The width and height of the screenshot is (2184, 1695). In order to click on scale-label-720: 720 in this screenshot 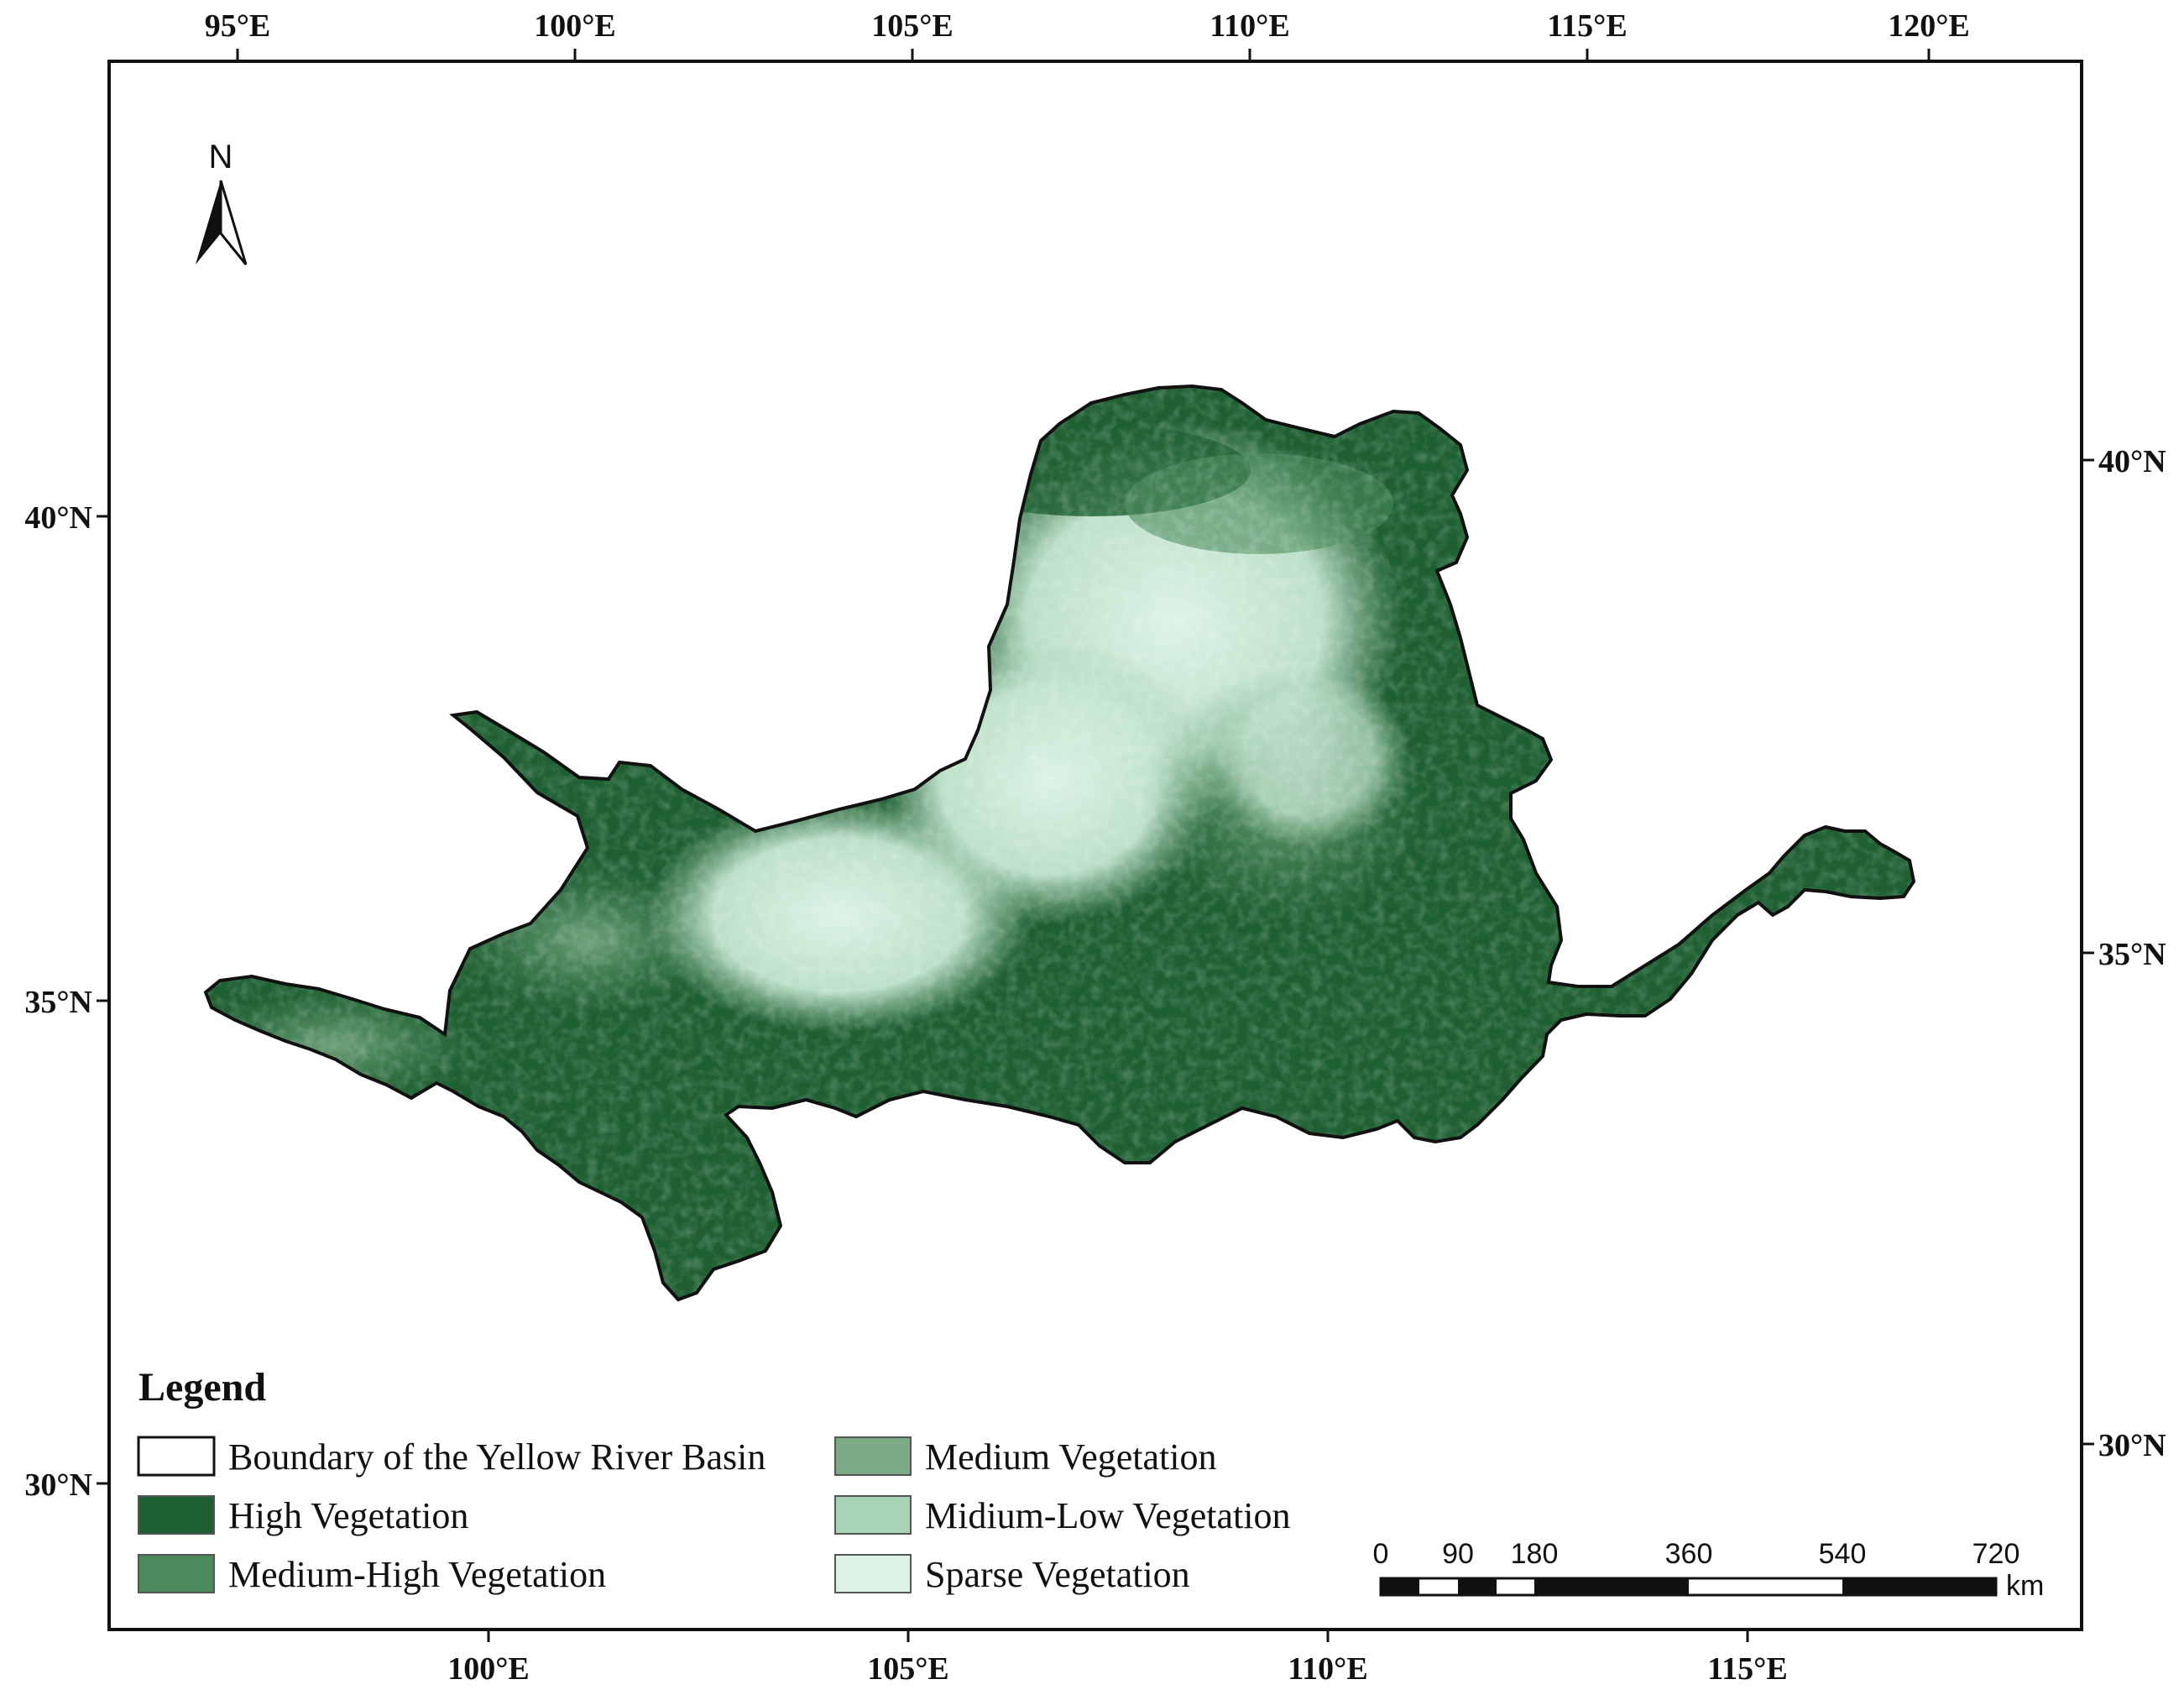, I will do `click(1996, 1554)`.